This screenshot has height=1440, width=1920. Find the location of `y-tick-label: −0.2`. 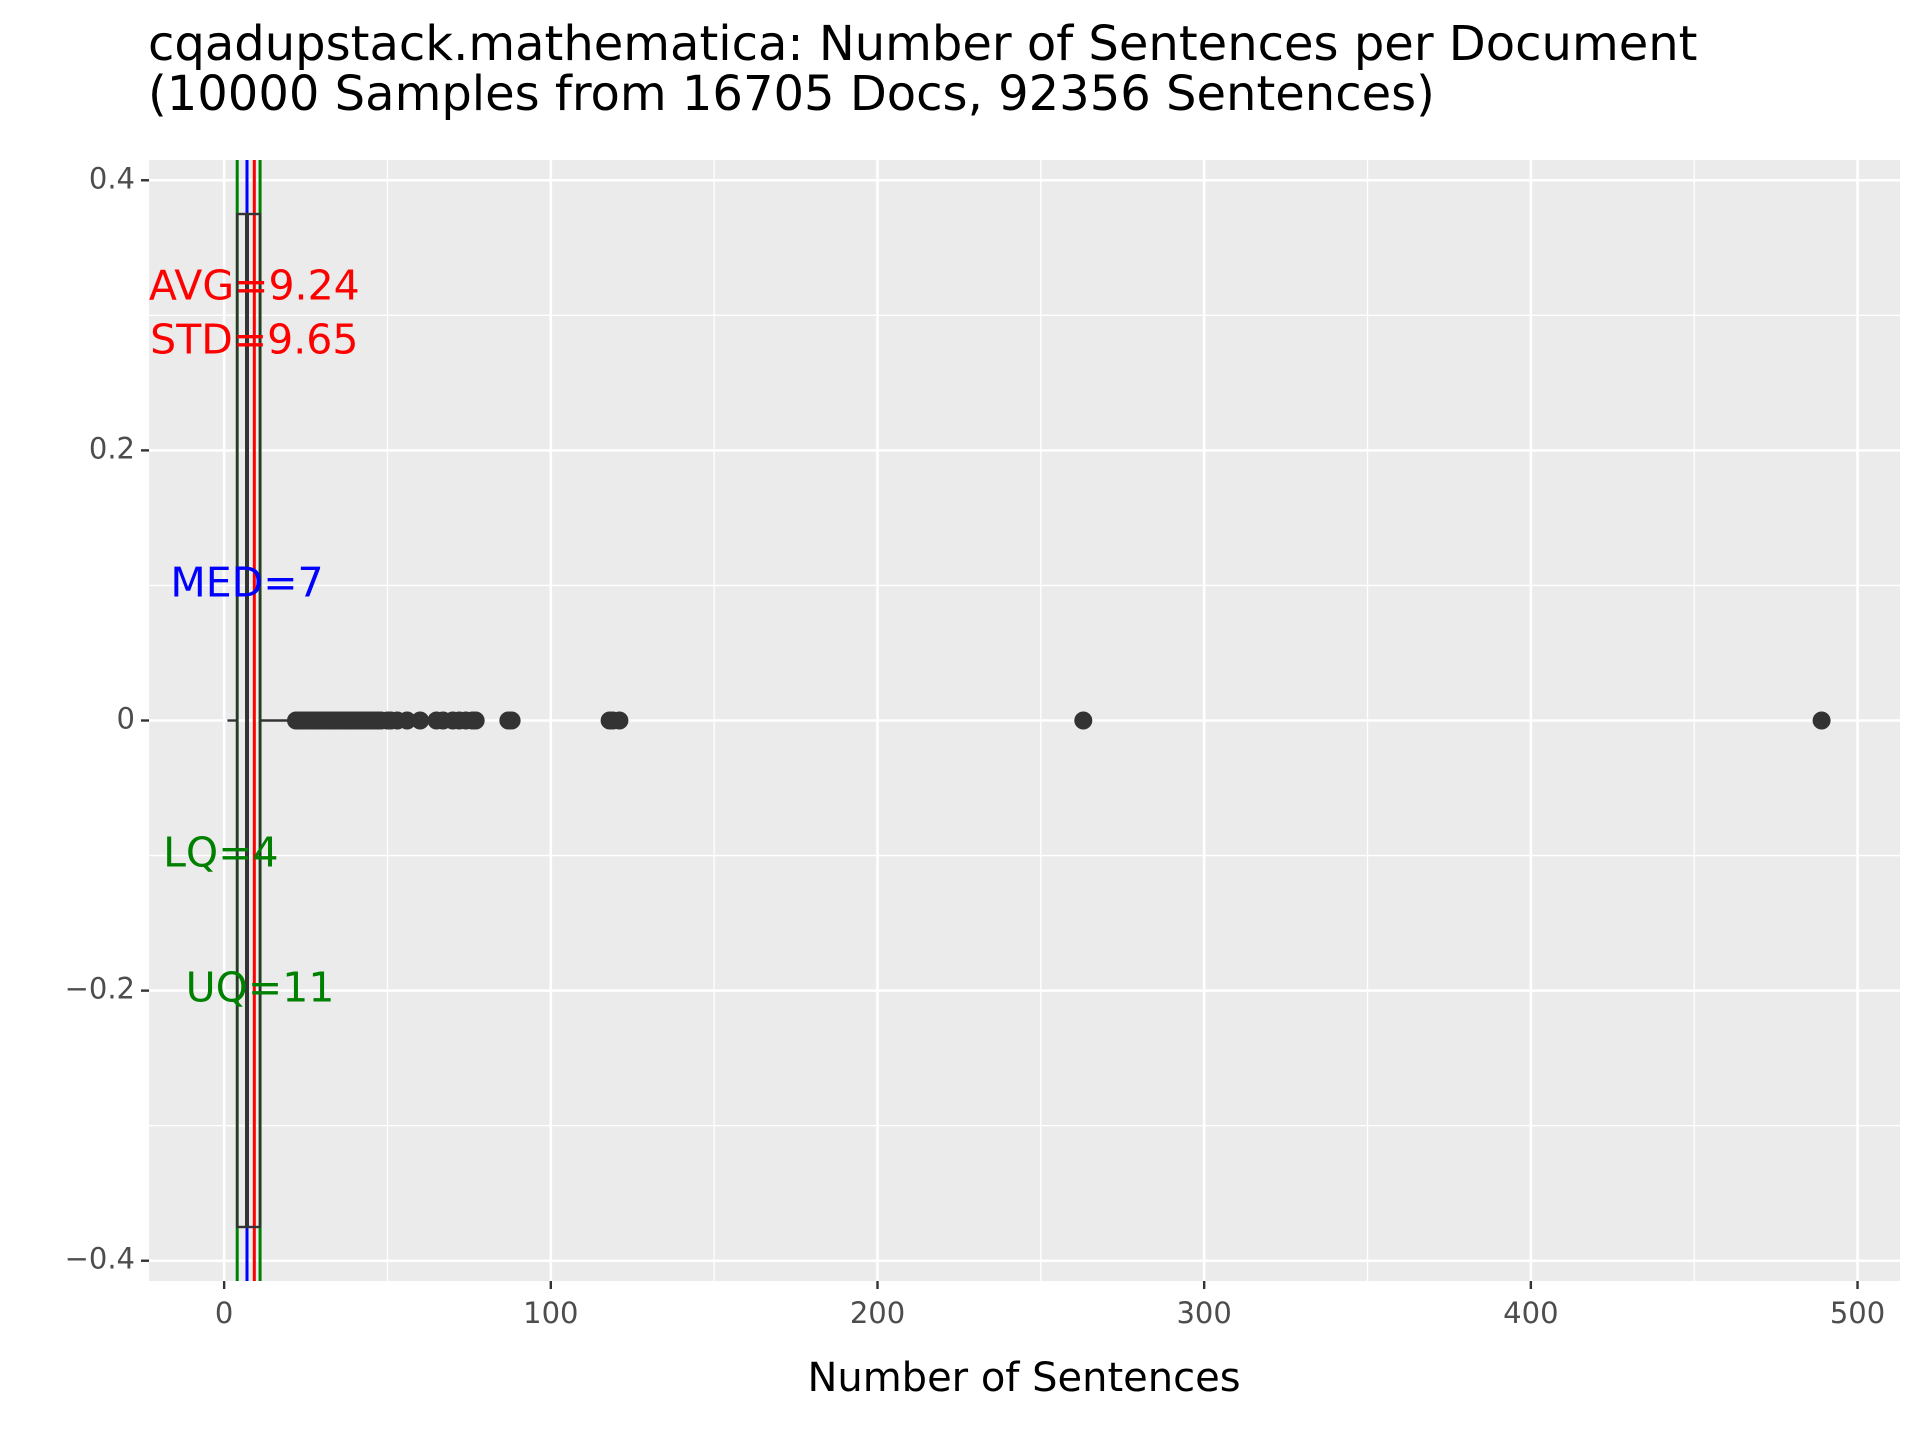

y-tick-label: −0.2 is located at coordinates (100, 989).